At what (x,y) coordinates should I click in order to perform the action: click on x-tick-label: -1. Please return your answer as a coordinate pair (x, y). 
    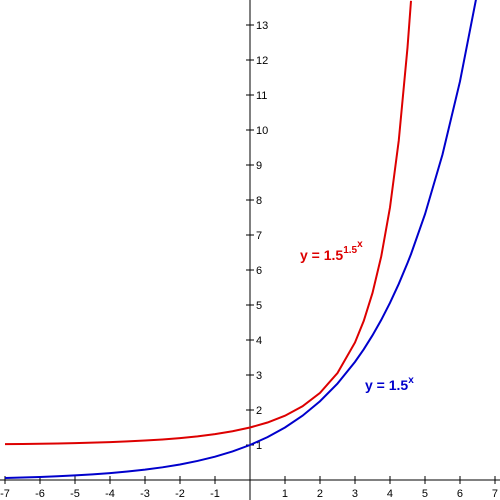
    Looking at the image, I should click on (215, 494).